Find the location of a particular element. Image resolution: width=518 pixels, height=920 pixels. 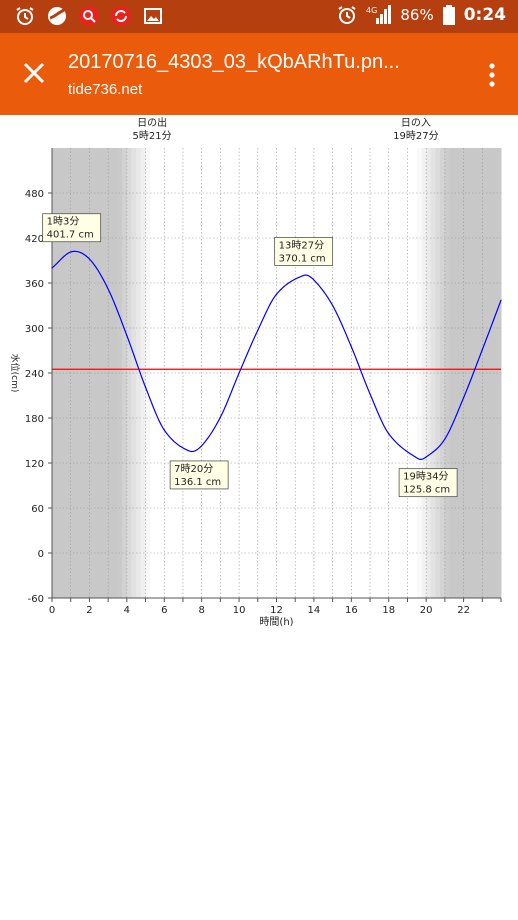

overflow-menu-button is located at coordinates (492, 75).